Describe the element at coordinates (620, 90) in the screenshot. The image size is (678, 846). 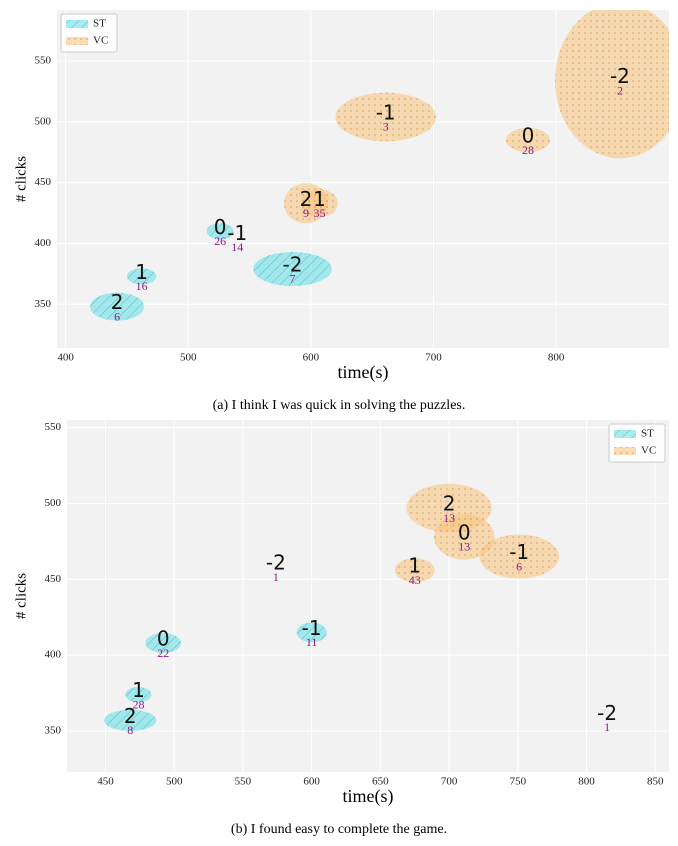
I see `count-label: 2` at that location.